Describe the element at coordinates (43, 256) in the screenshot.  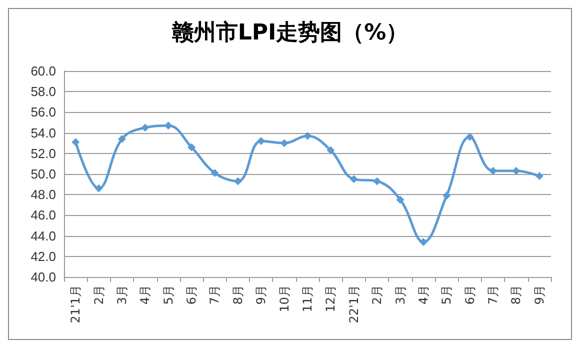
I see `y-tick-label: 42.0` at that location.